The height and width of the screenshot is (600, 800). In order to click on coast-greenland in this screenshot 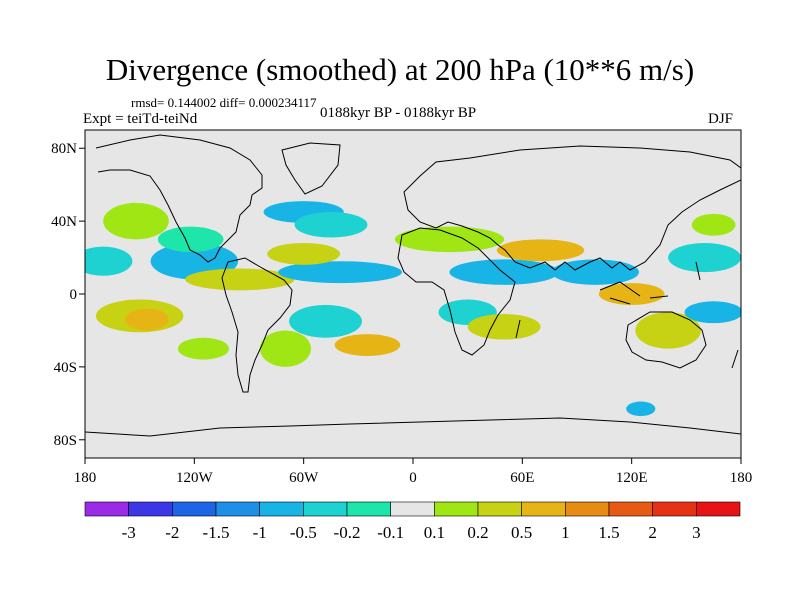, I will do `click(311, 168)`.